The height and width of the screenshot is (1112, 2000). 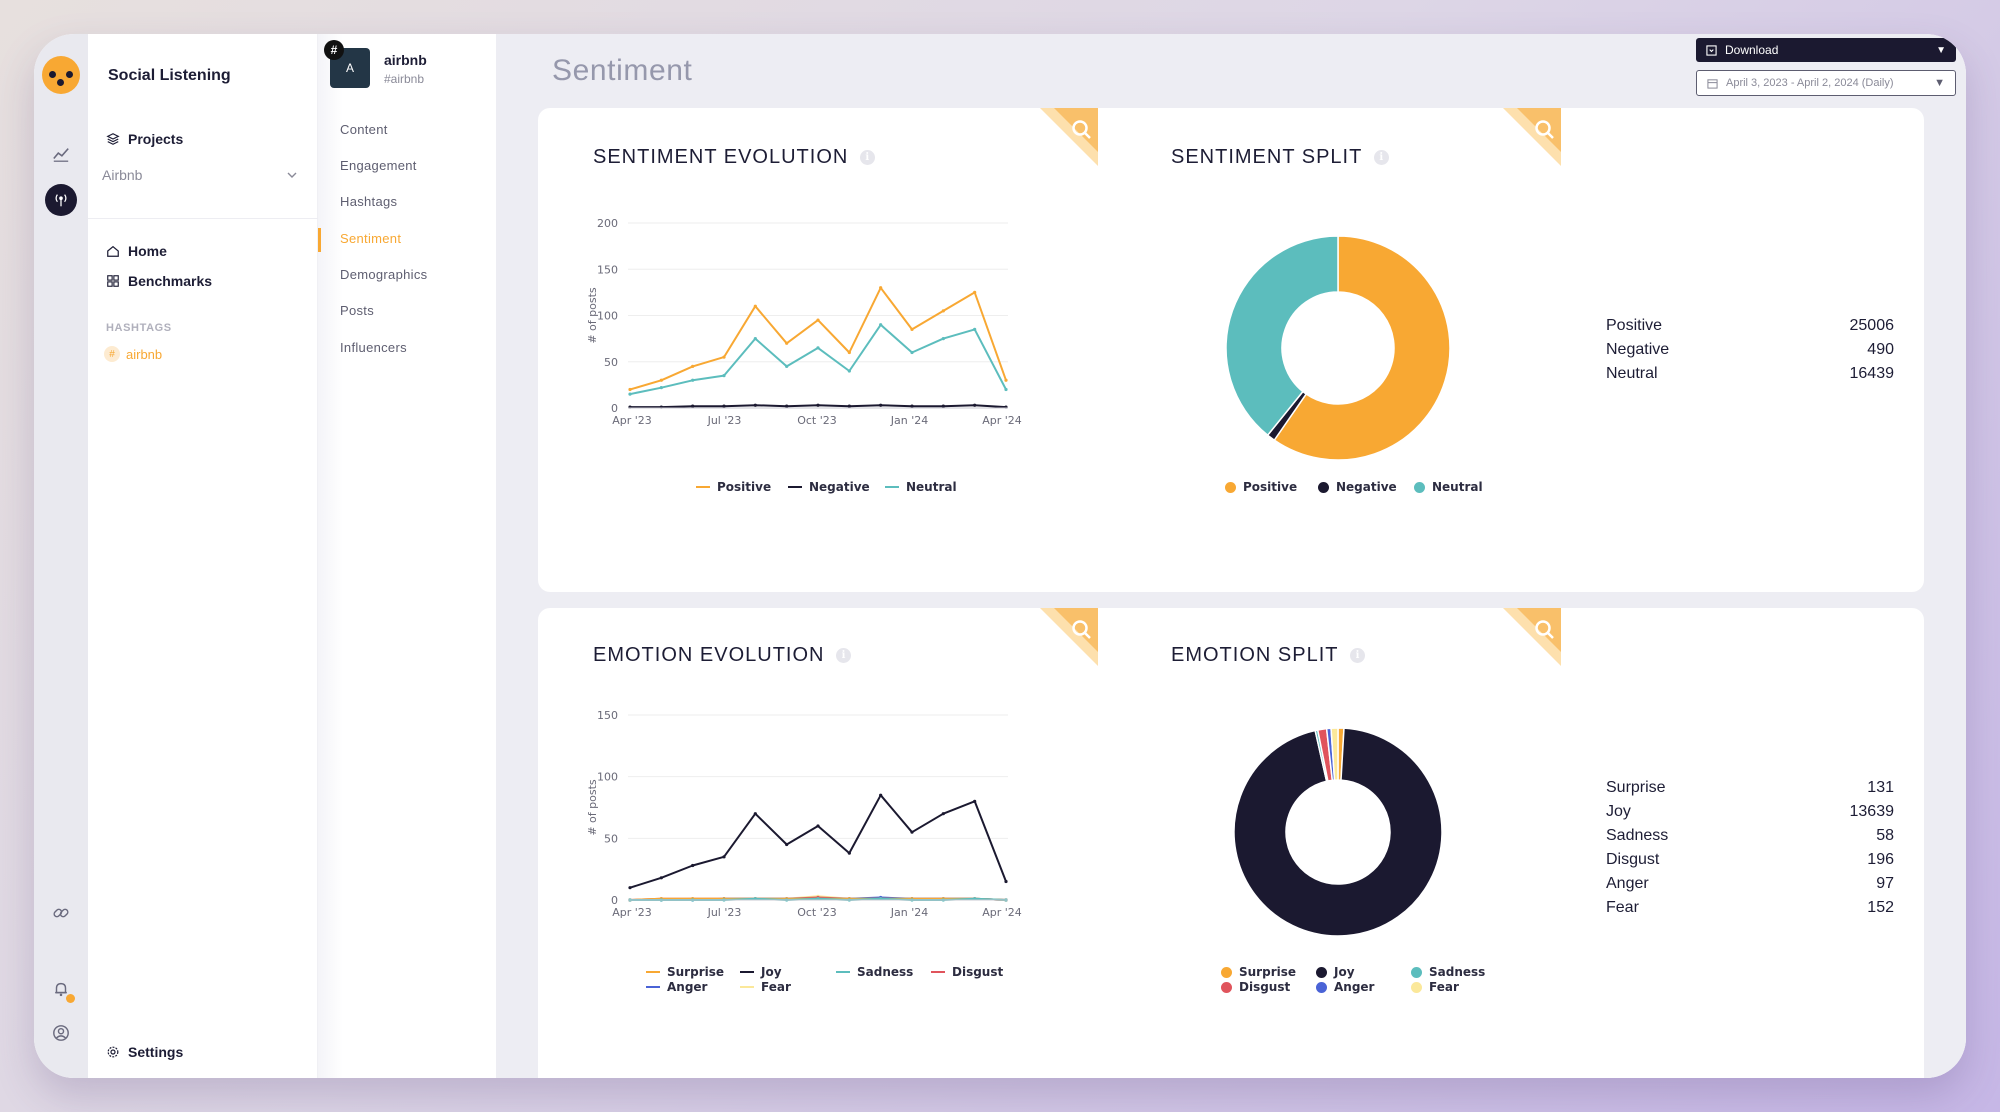 I want to click on bell-icon, so click(x=61, y=989).